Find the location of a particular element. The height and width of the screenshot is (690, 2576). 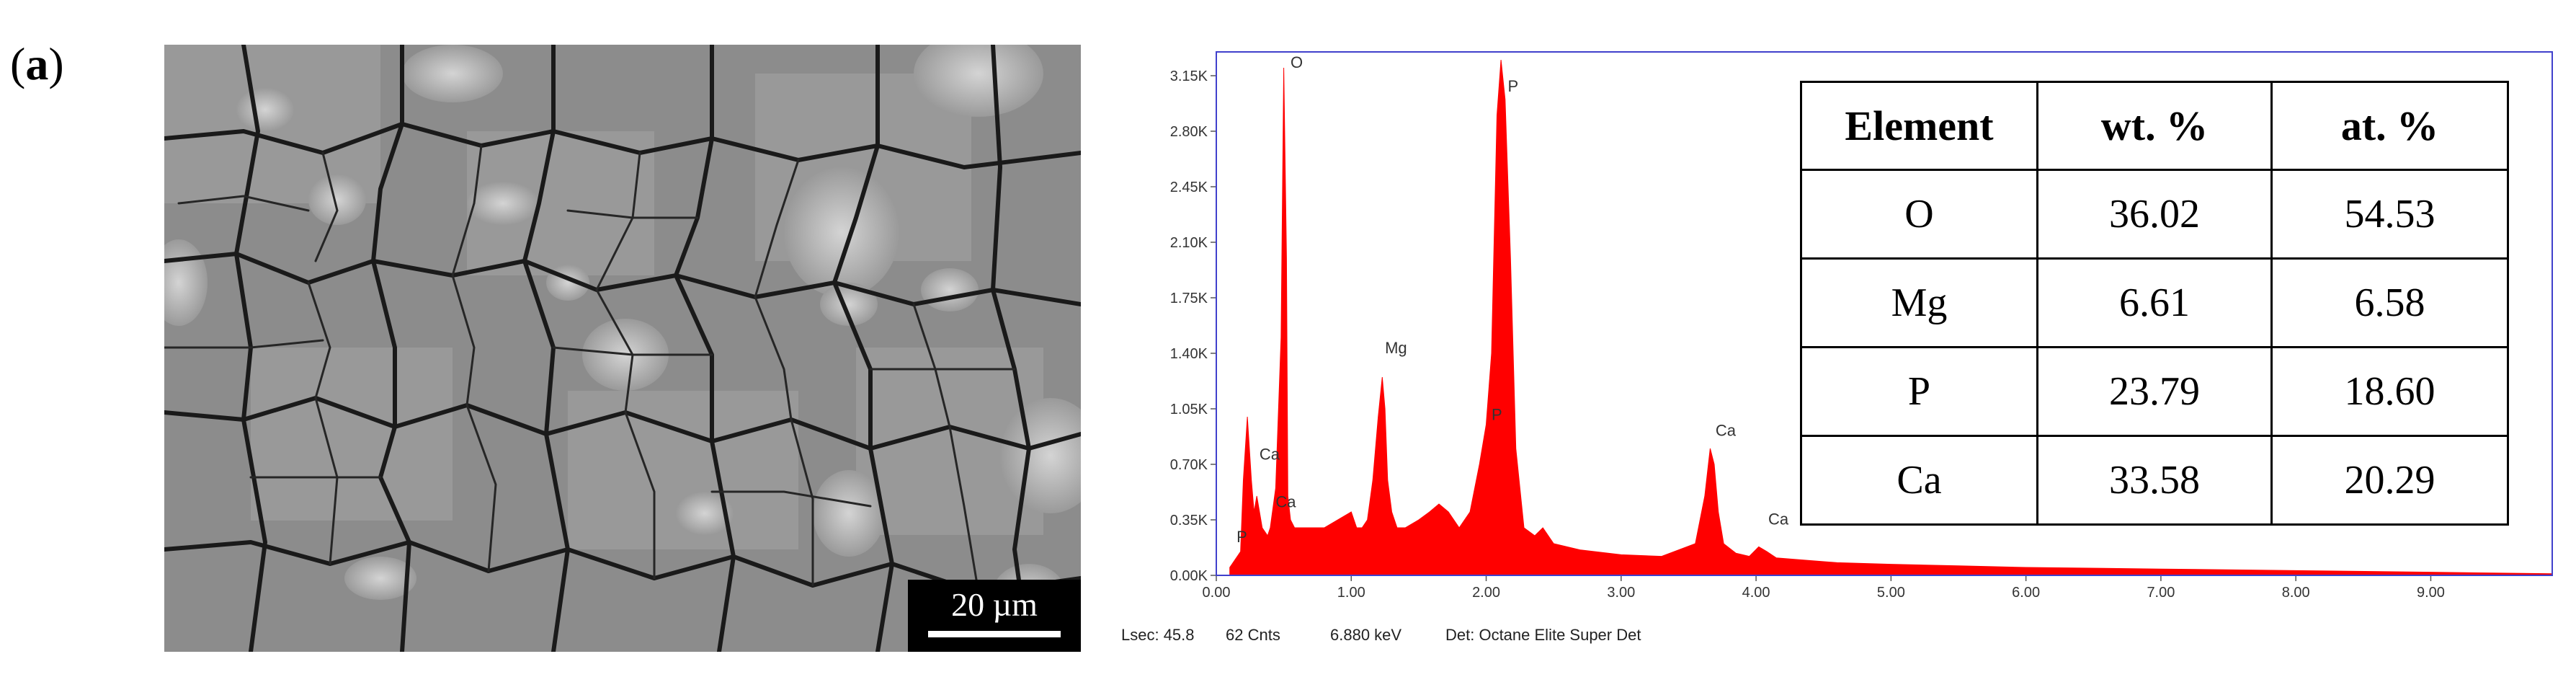

panel-label: (a) is located at coordinates (37, 63).